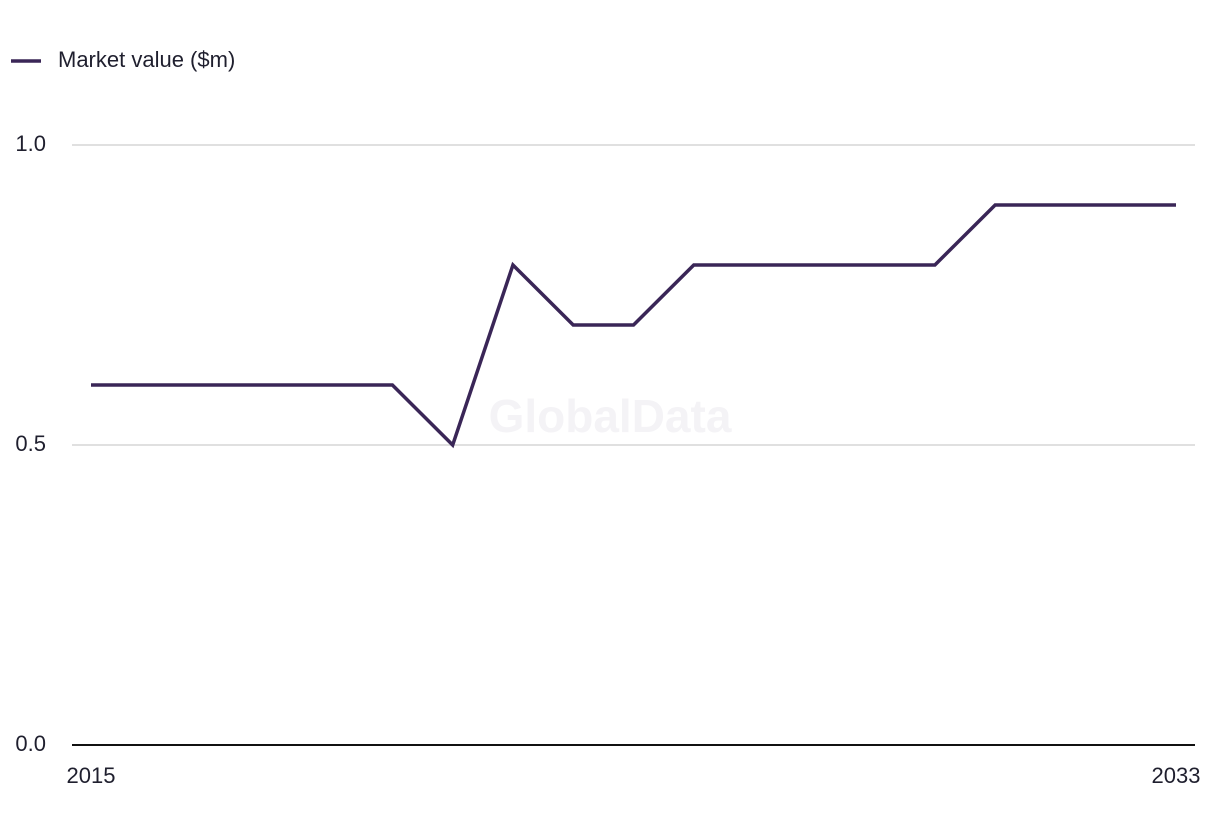  What do you see at coordinates (30, 743) in the screenshot?
I see `y-tick-label: 0.0` at bounding box center [30, 743].